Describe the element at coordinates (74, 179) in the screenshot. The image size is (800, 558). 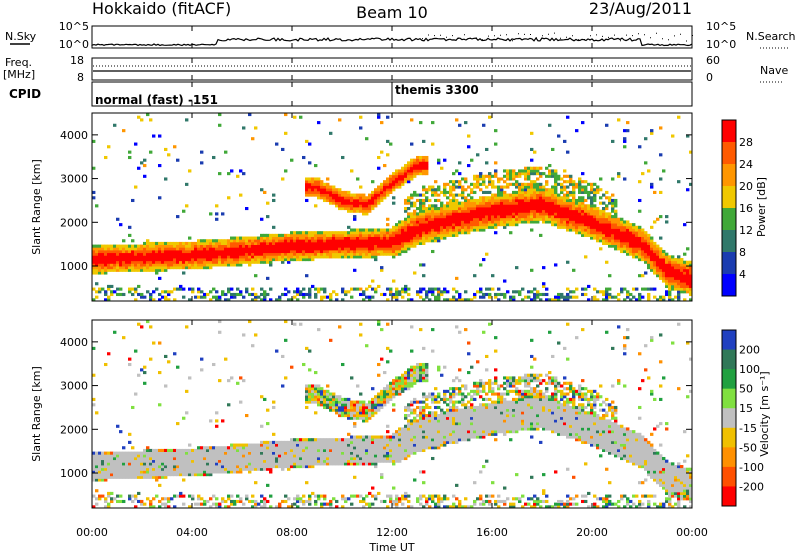
I see `y-tick-label: 3000` at that location.